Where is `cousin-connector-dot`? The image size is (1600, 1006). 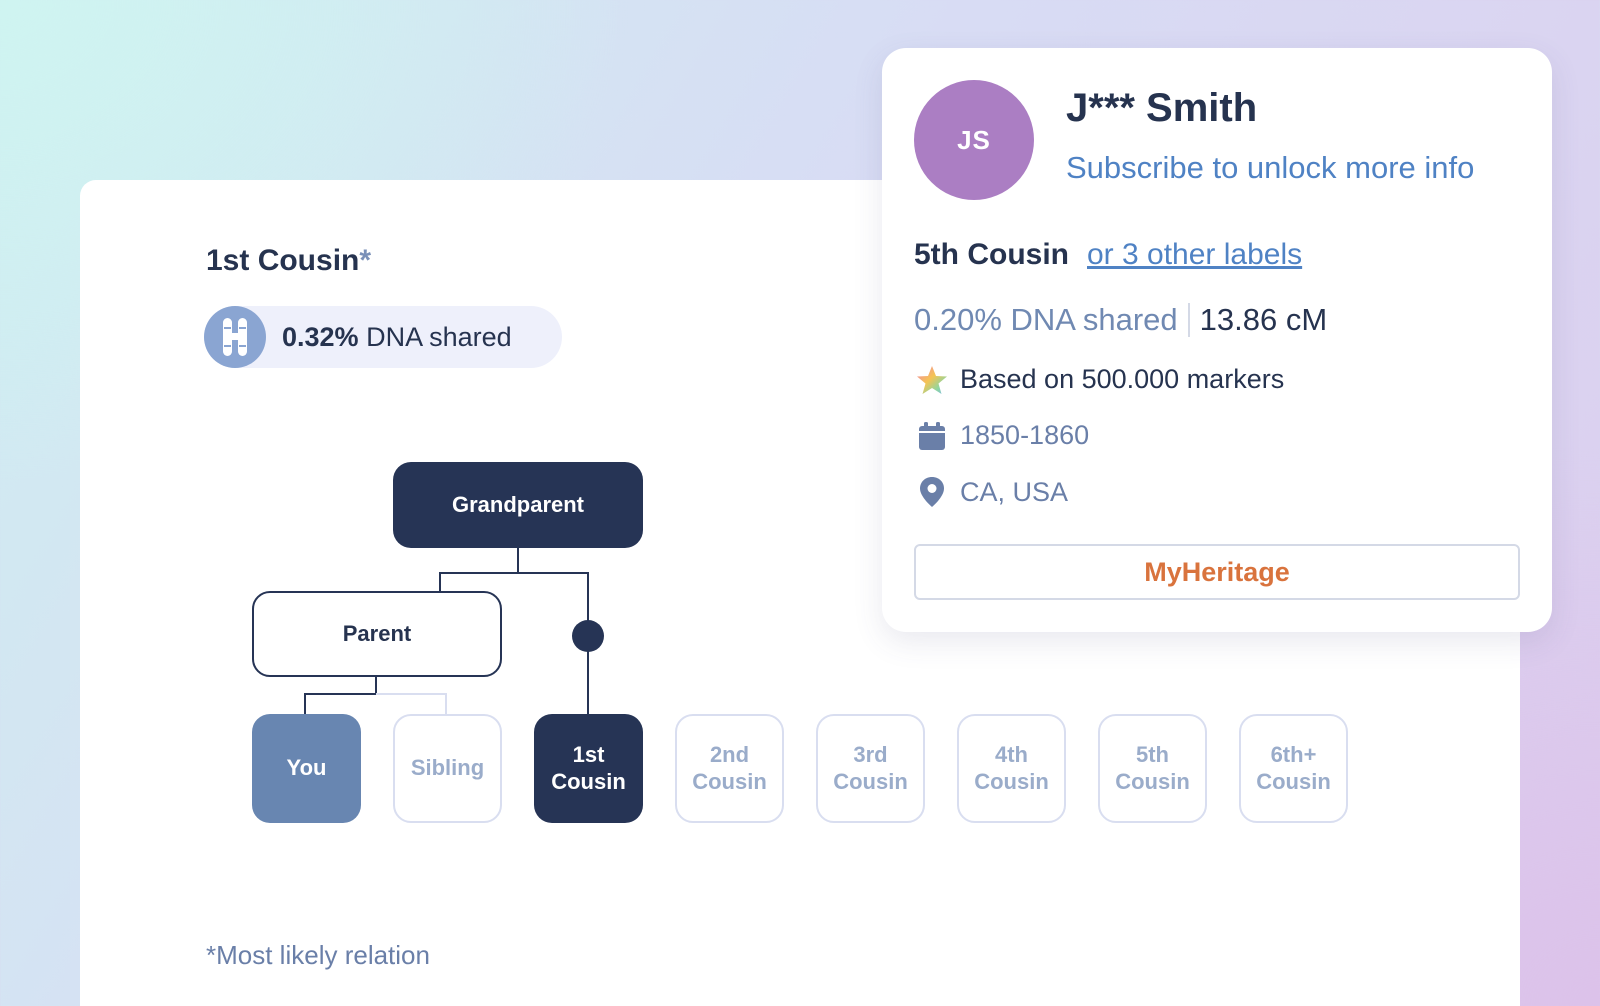
cousin-connector-dot is located at coordinates (588, 636).